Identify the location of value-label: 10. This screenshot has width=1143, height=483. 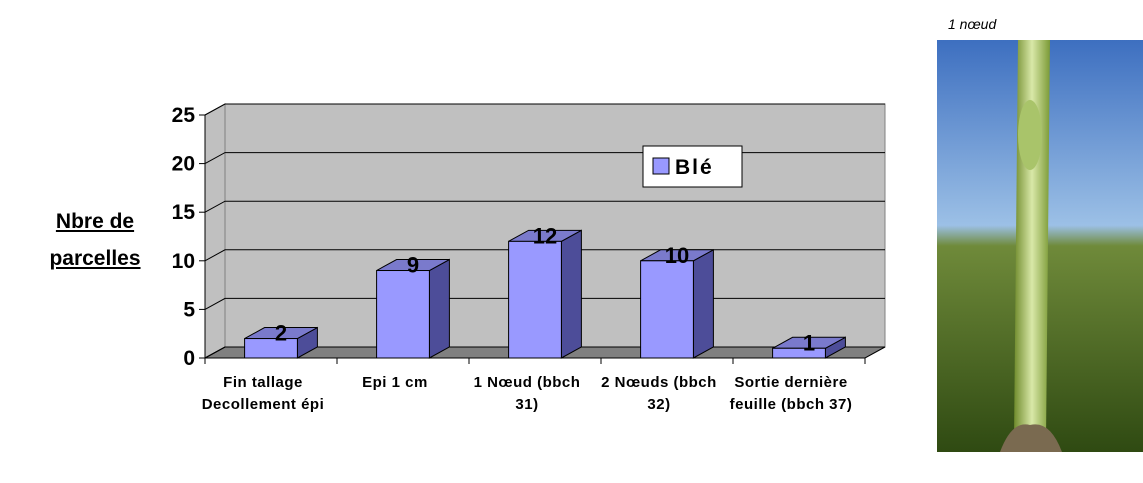
(677, 255).